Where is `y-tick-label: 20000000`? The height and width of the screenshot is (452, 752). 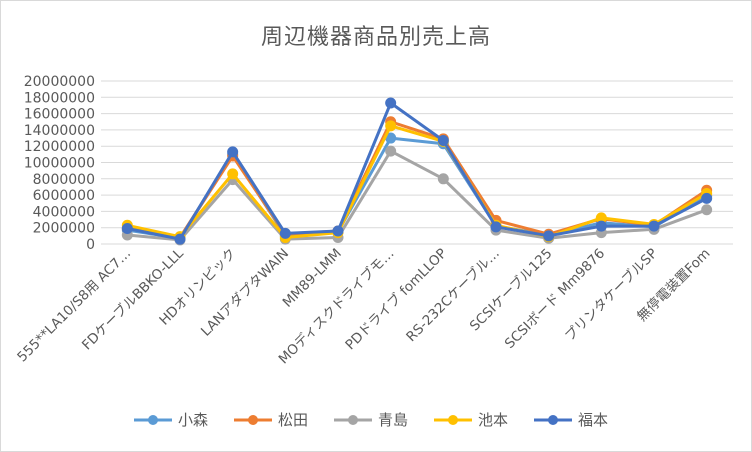
y-tick-label: 20000000 is located at coordinates (59, 82).